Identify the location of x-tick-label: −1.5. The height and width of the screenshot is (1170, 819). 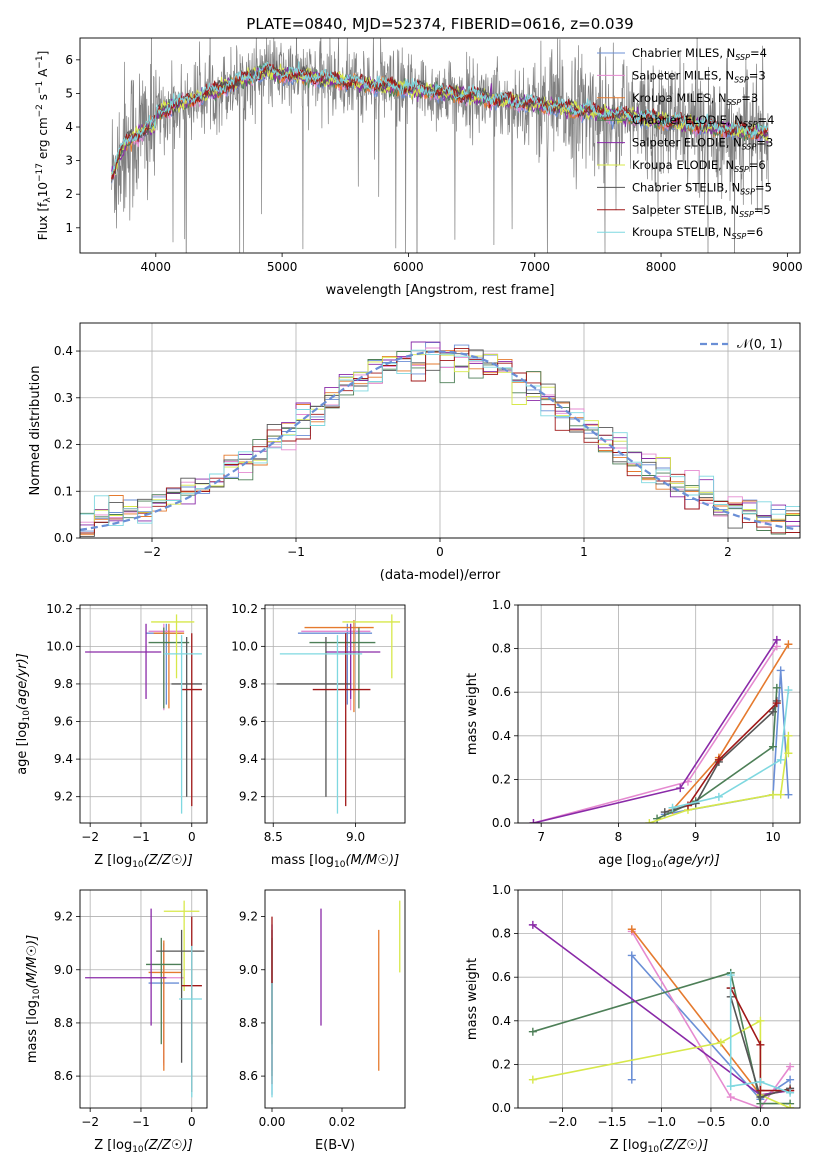
(611, 1122).